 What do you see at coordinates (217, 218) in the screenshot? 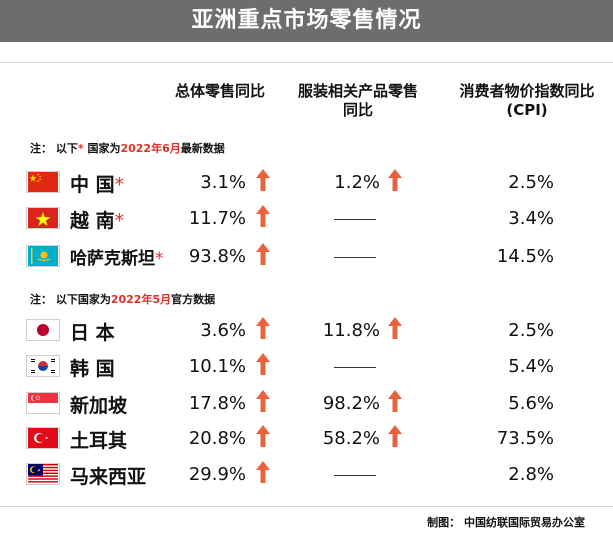
I see `total-retail-value: 11.7%` at bounding box center [217, 218].